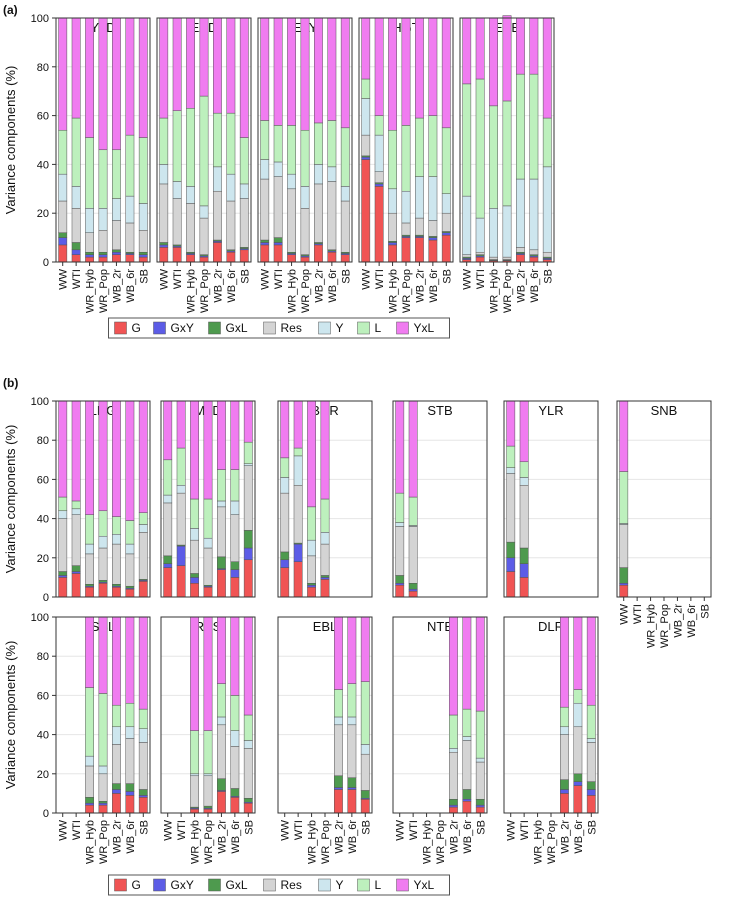 Image resolution: width=729 pixels, height=902 pixels. Describe the element at coordinates (299, 830) in the screenshot. I see `x-tick-label: WTI` at that location.